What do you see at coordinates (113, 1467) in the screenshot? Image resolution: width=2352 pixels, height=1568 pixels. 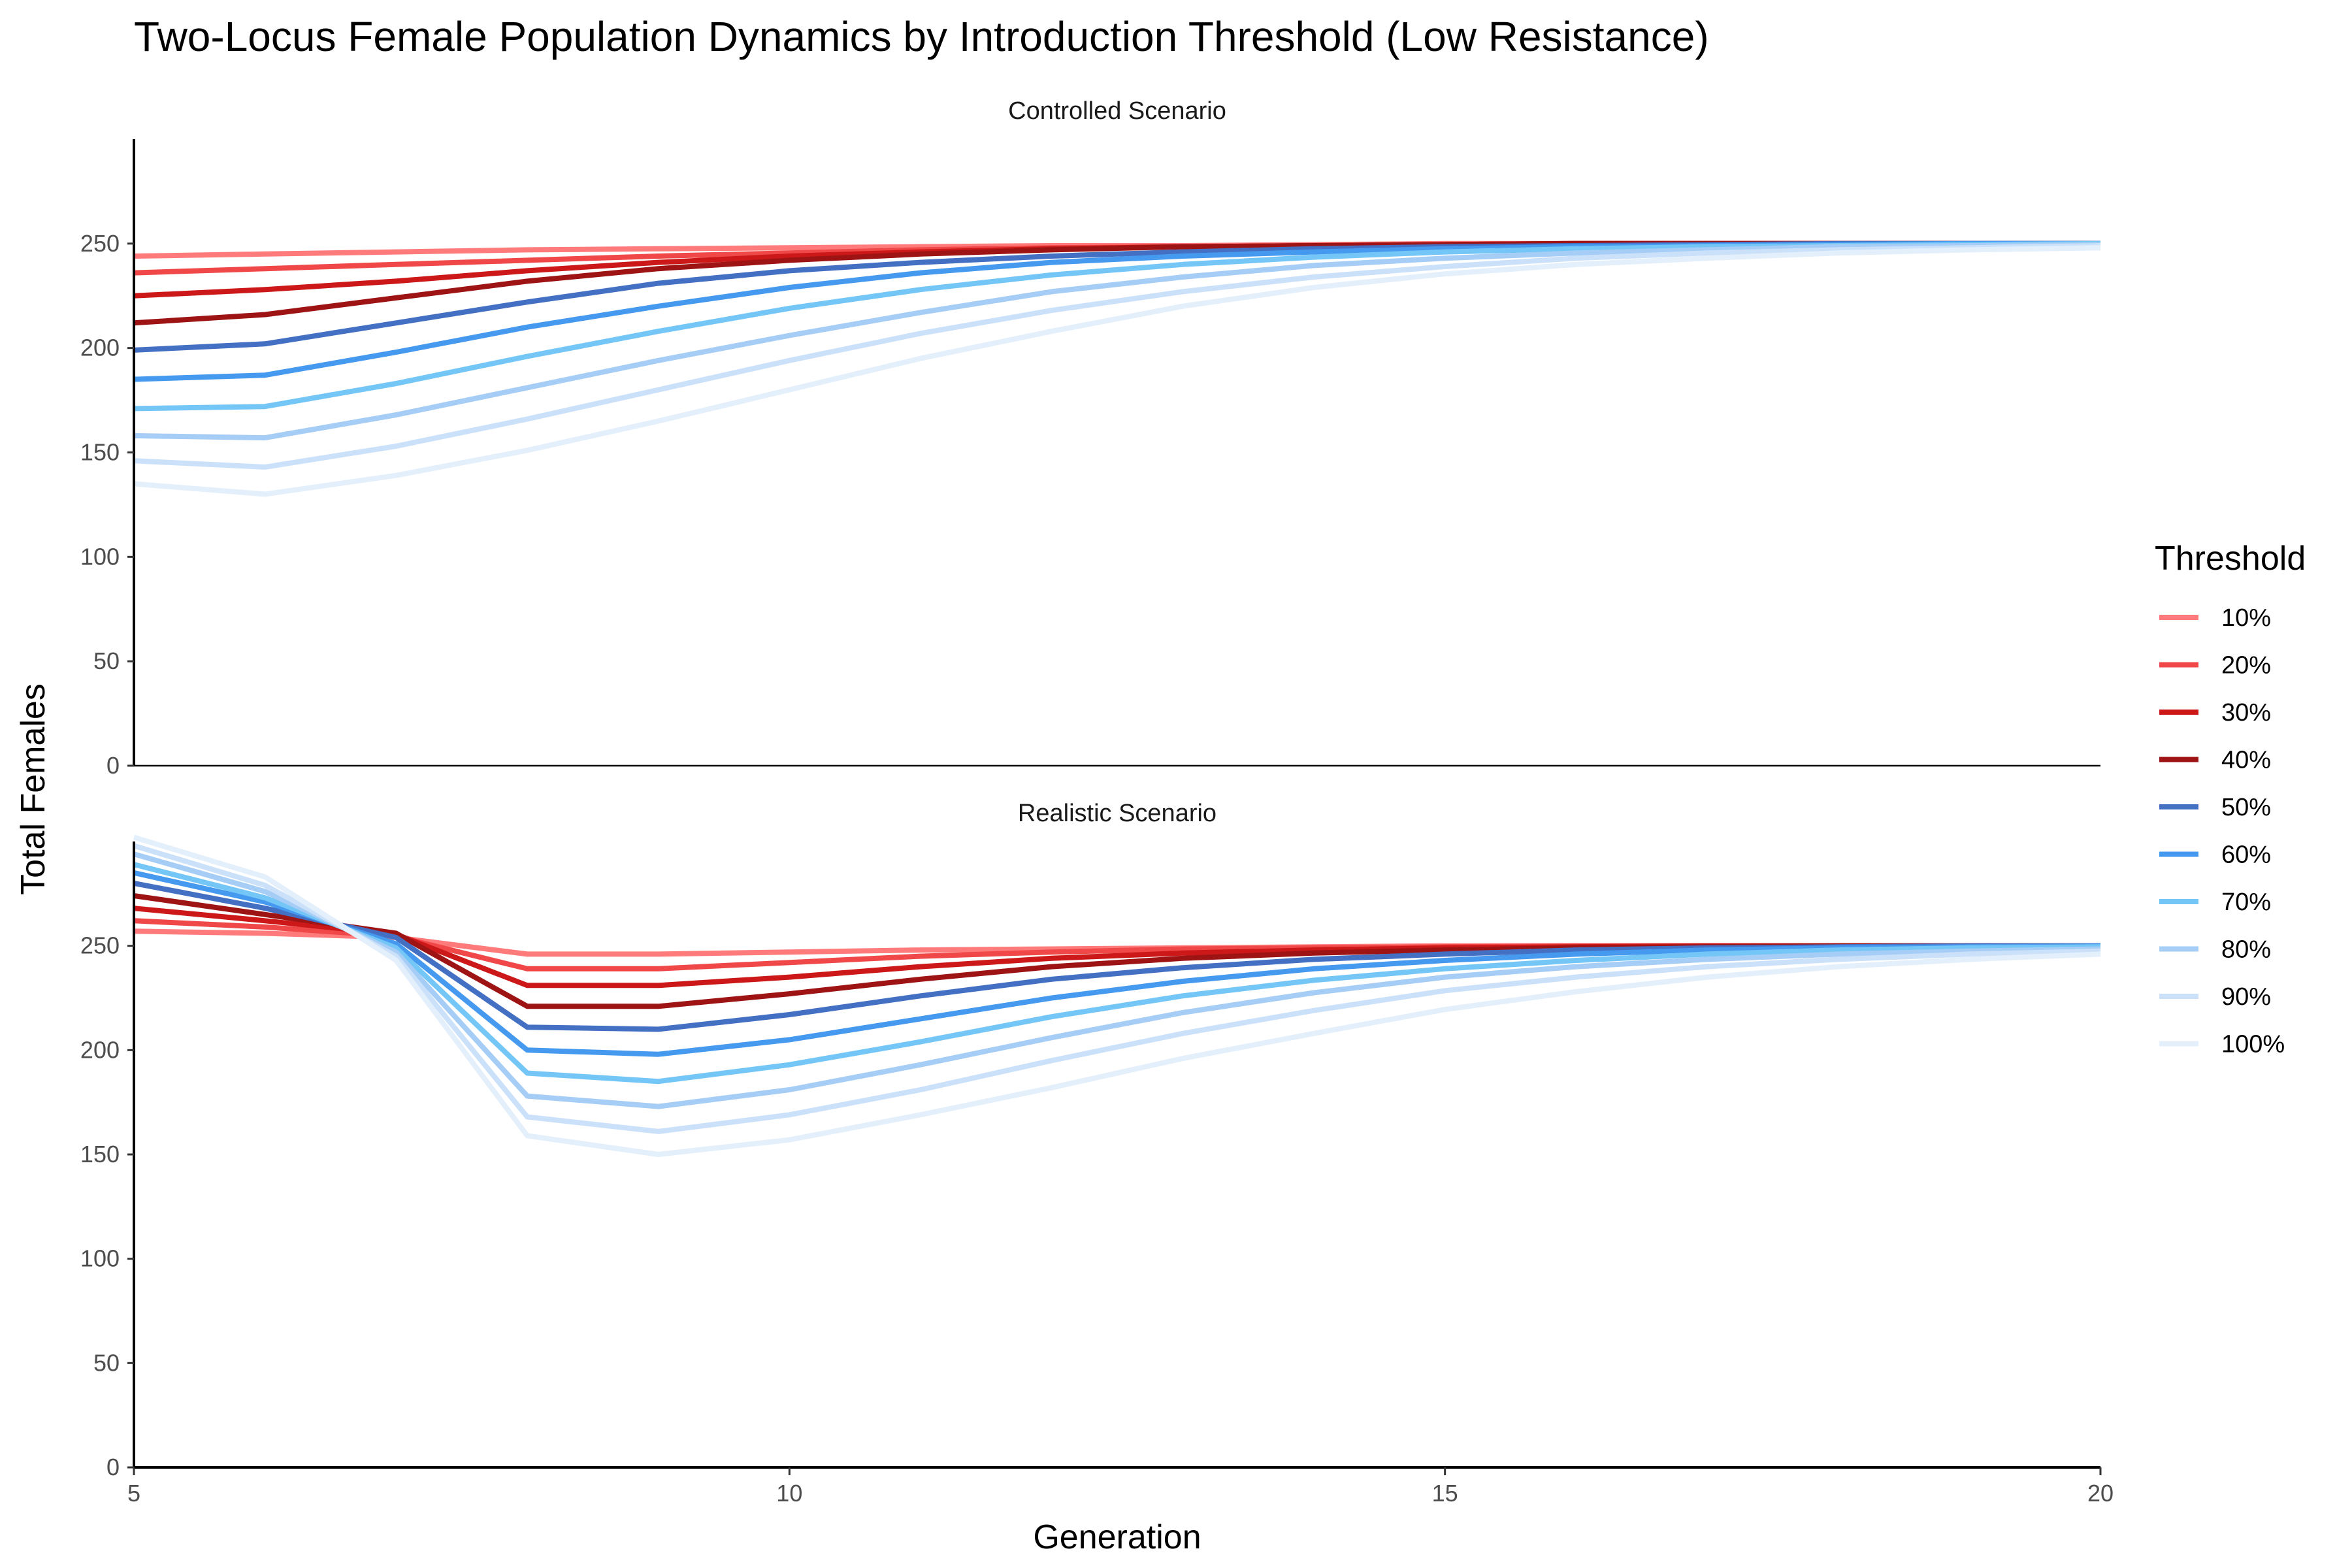 I see `y-tick-label-realistic: 0` at bounding box center [113, 1467].